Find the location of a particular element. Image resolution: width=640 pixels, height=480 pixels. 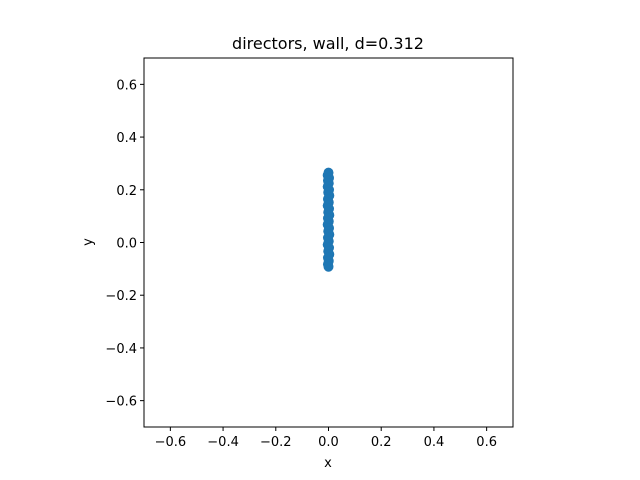

y-tick-label: −0.6 is located at coordinates (121, 402).